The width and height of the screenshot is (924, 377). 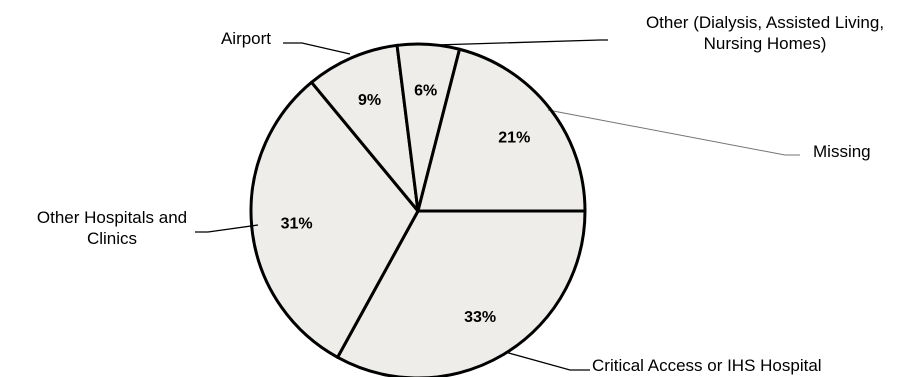 I want to click on category-label-other-hospitals-and-clinics: Other Hospitals and Clinics, so click(x=112, y=228).